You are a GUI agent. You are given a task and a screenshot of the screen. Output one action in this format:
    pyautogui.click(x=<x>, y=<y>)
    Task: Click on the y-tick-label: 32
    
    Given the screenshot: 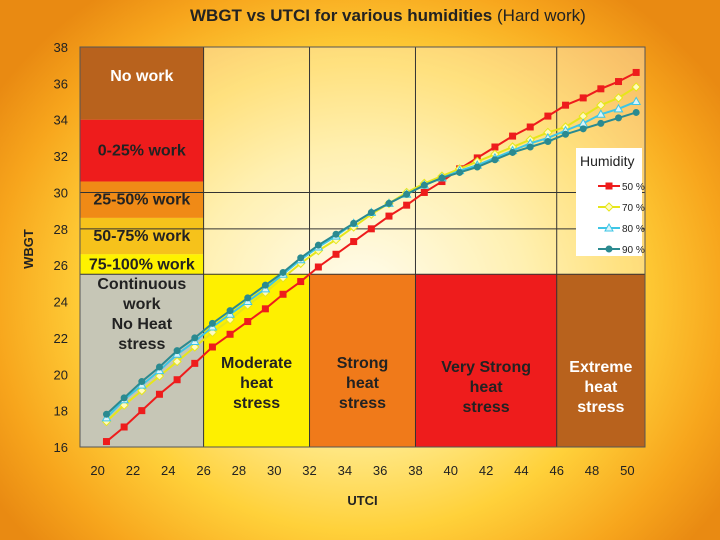 What is the action you would take?
    pyautogui.click(x=61, y=156)
    